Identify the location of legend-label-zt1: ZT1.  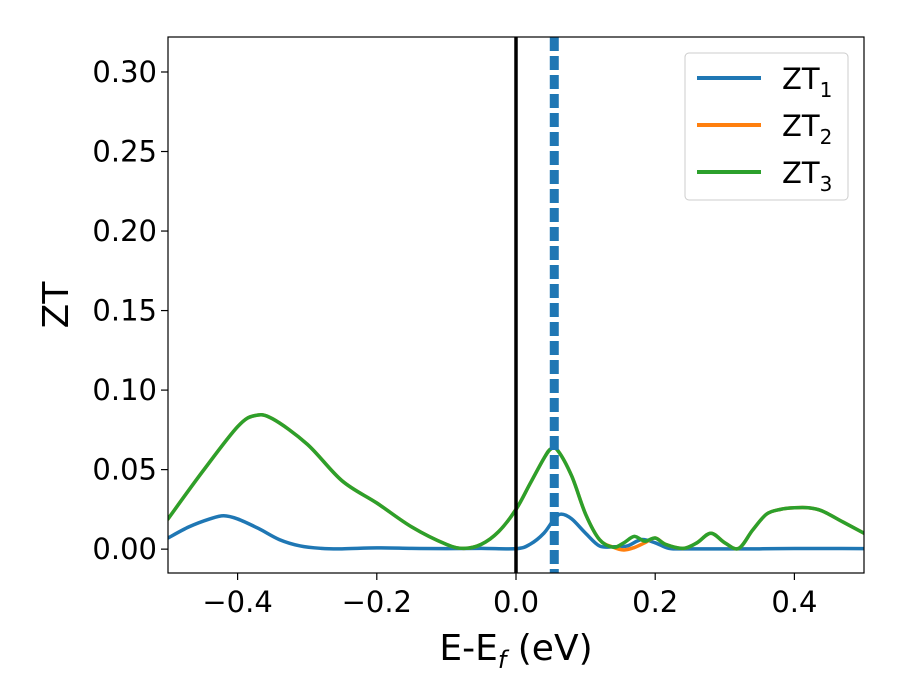
(807, 82).